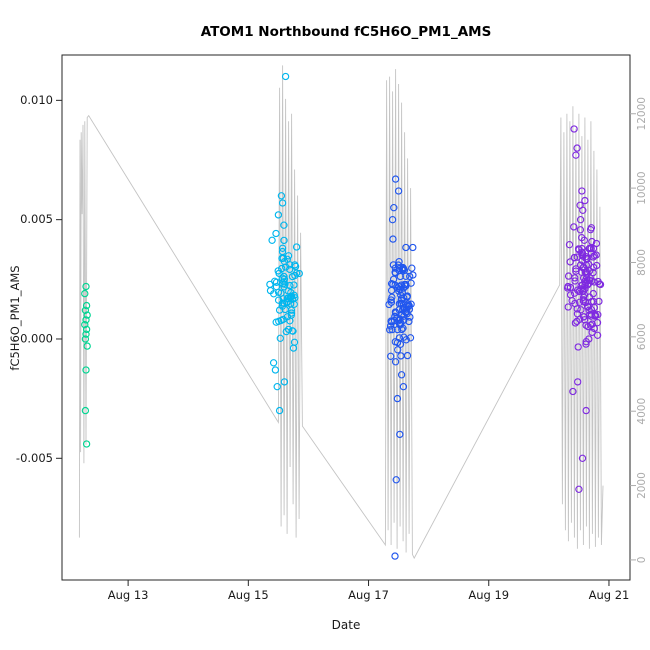 The width and height of the screenshot is (650, 650). I want to click on x-axis: Aug 13 Aug 15 Aug 17 Aug 19 Aug 21, so click(369, 591).